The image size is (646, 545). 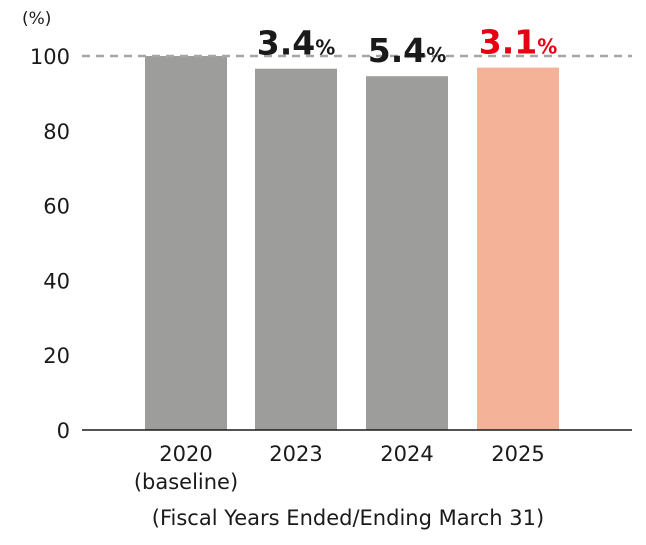 What do you see at coordinates (348, 518) in the screenshot?
I see `x-axis-label: (Fiscal Years Ended/Ending March 31)` at bounding box center [348, 518].